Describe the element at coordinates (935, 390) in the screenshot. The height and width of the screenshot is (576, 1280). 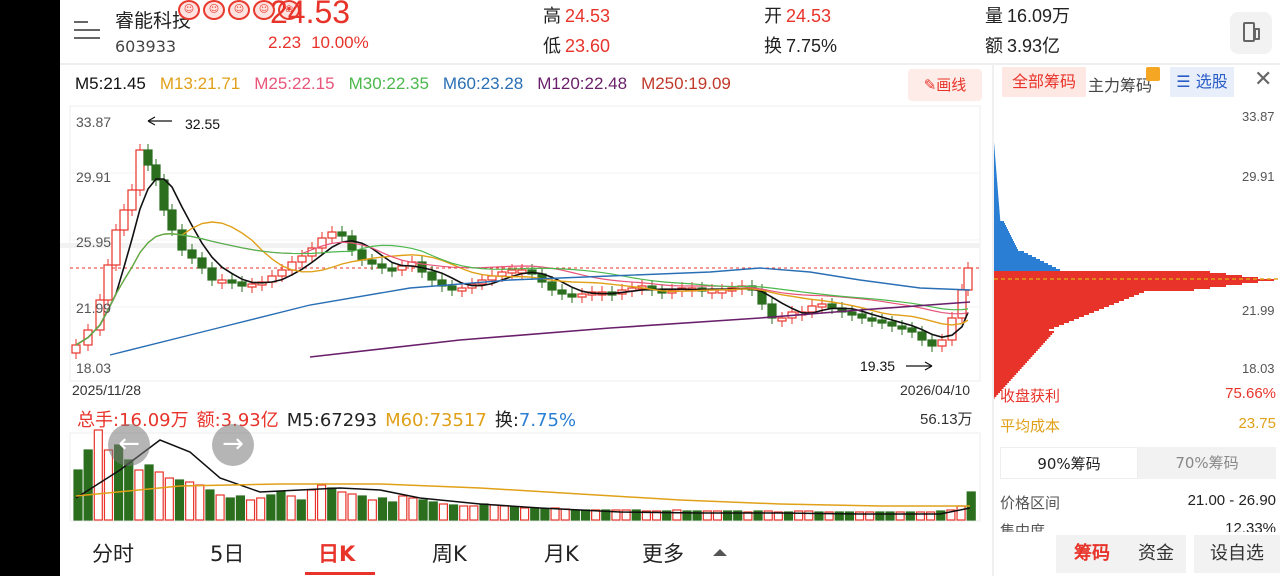
I see `end-date: 2026/04/10` at that location.